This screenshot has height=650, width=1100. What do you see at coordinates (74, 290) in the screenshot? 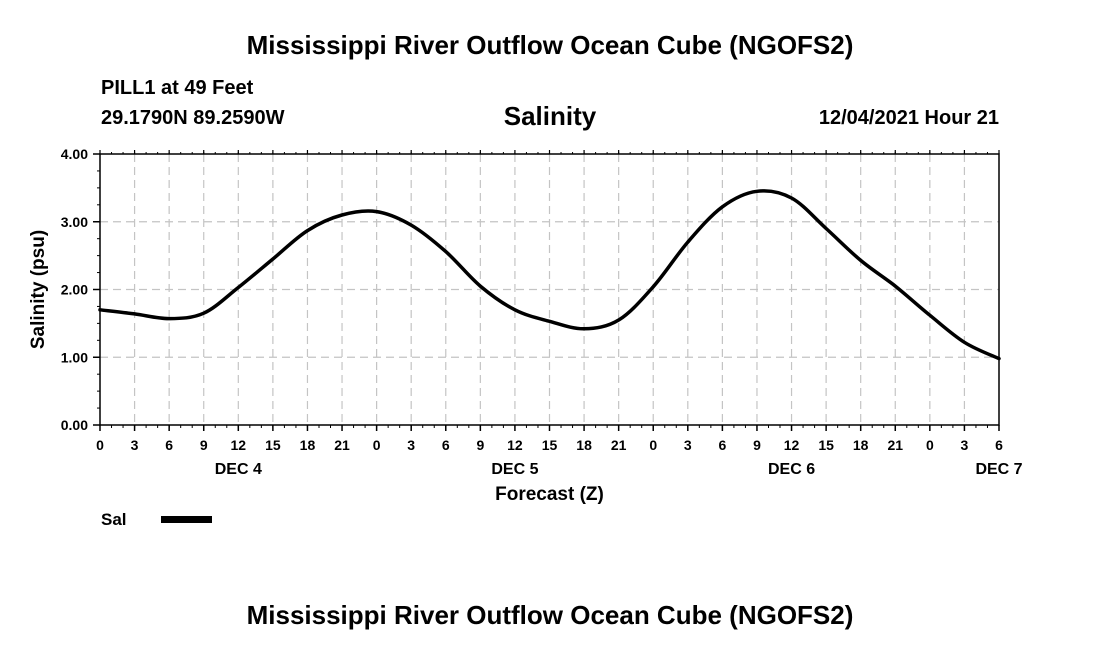
I see `y-tick-label: 2.00` at bounding box center [74, 290].